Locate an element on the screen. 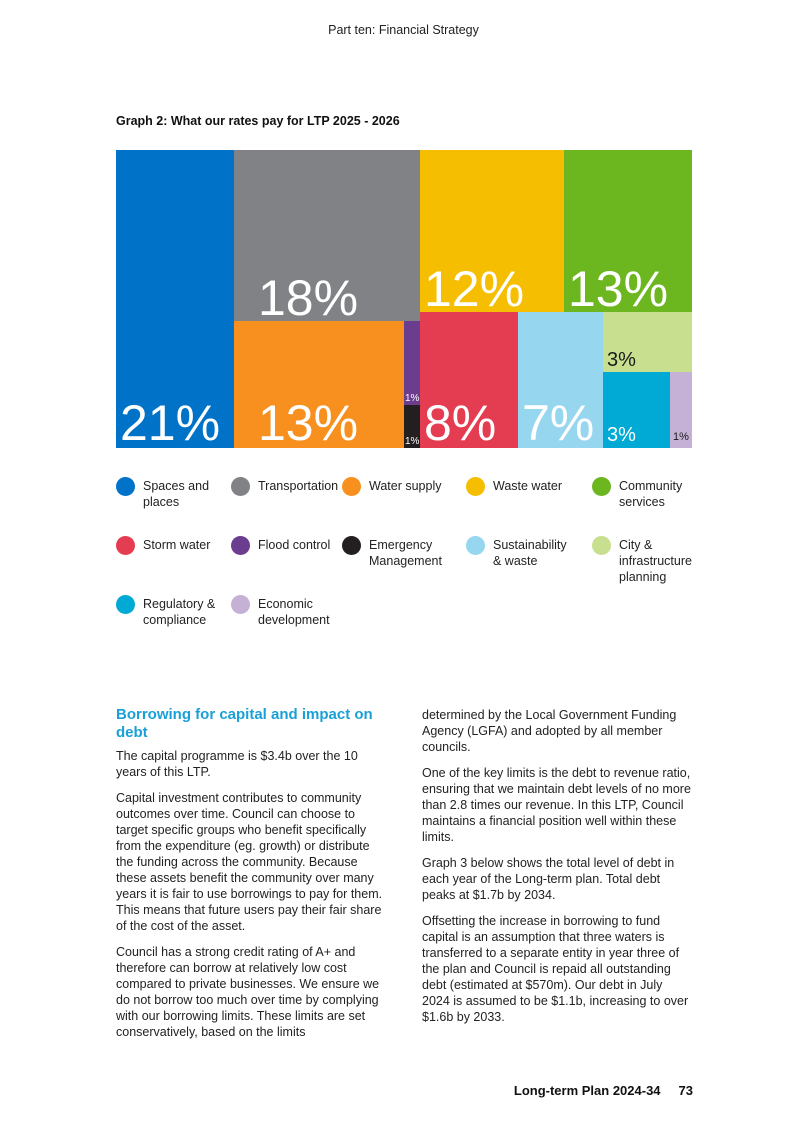 This screenshot has height=1140, width=807. legend-label: Storm water is located at coordinates (177, 545).